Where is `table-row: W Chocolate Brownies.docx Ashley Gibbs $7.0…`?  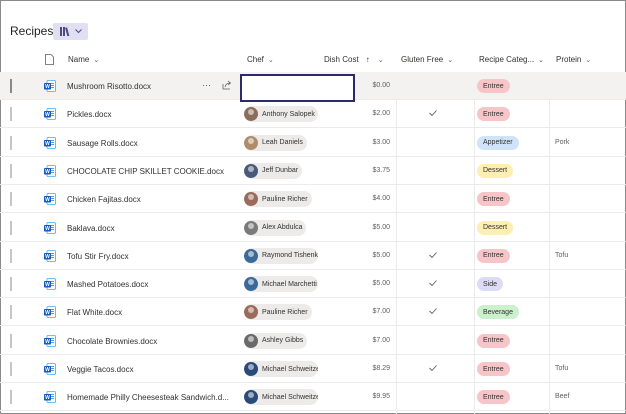
table-row: W Chocolate Brownies.docx Ashley Gibbs $7.0… is located at coordinates (313, 341).